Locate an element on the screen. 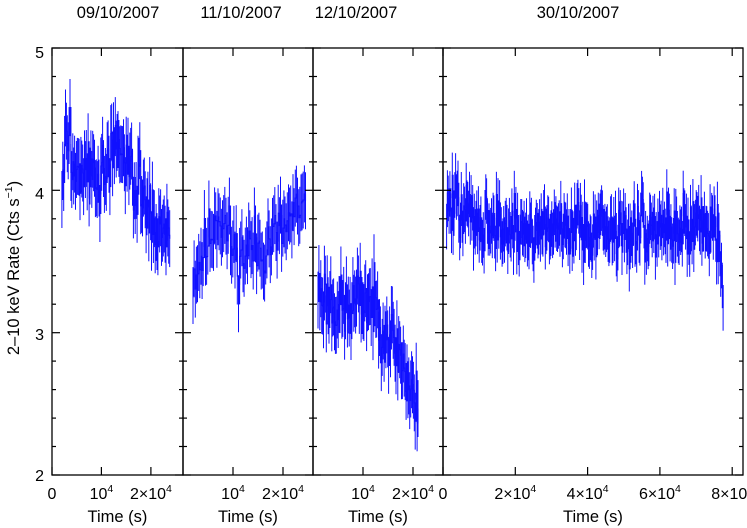  y-tick-label: 3 is located at coordinates (39, 335).